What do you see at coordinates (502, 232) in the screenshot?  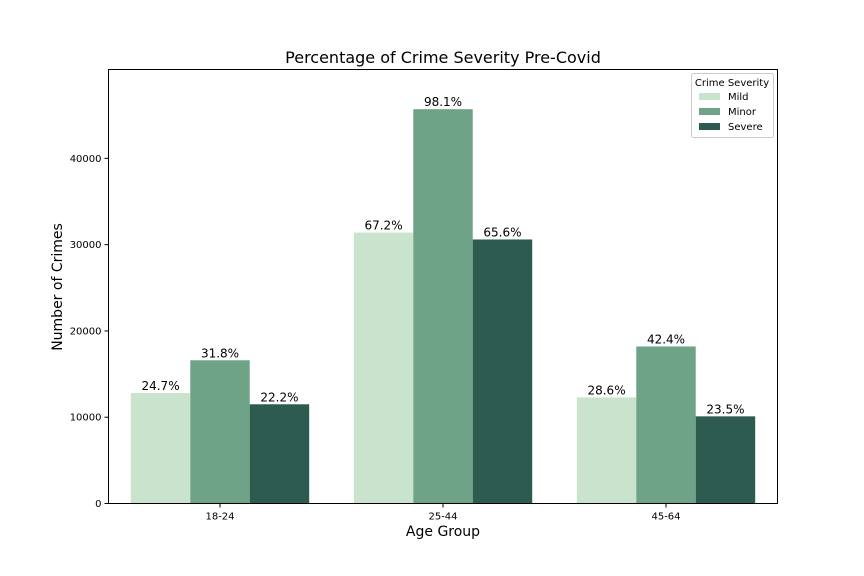 I see `bar-value-label: 65.6%` at bounding box center [502, 232].